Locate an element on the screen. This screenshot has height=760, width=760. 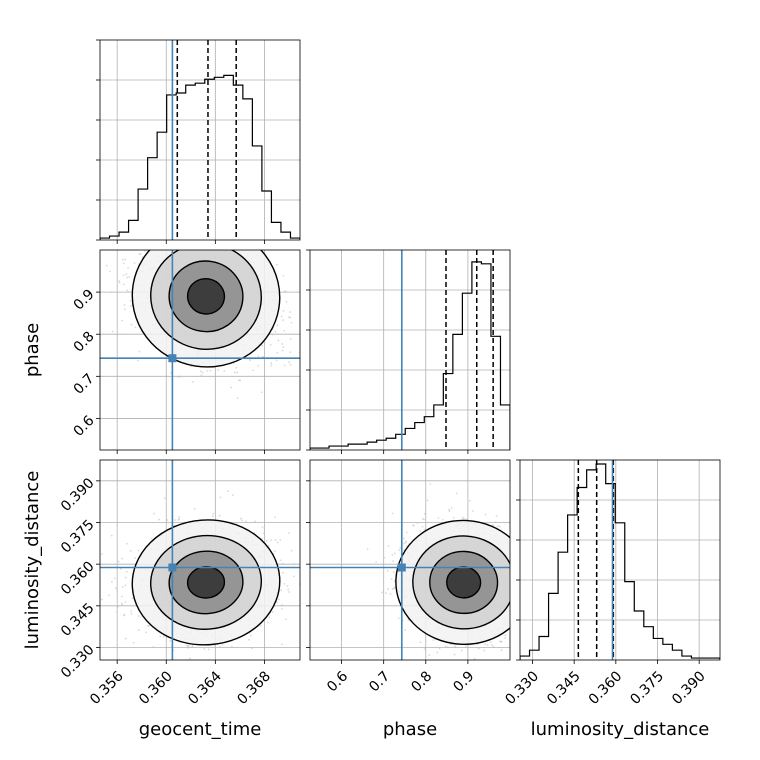
density-phase-vs-geocent-time-ytick-label-1: 0.7 is located at coordinates (84, 384).